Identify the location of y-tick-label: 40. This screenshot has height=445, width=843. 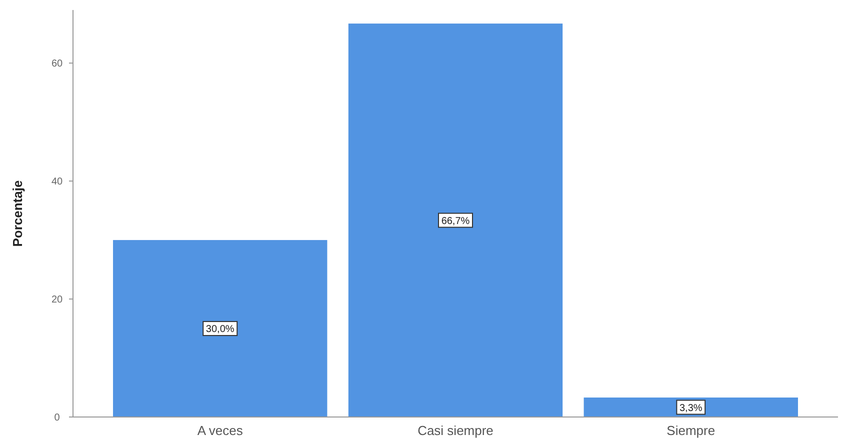
(57, 182).